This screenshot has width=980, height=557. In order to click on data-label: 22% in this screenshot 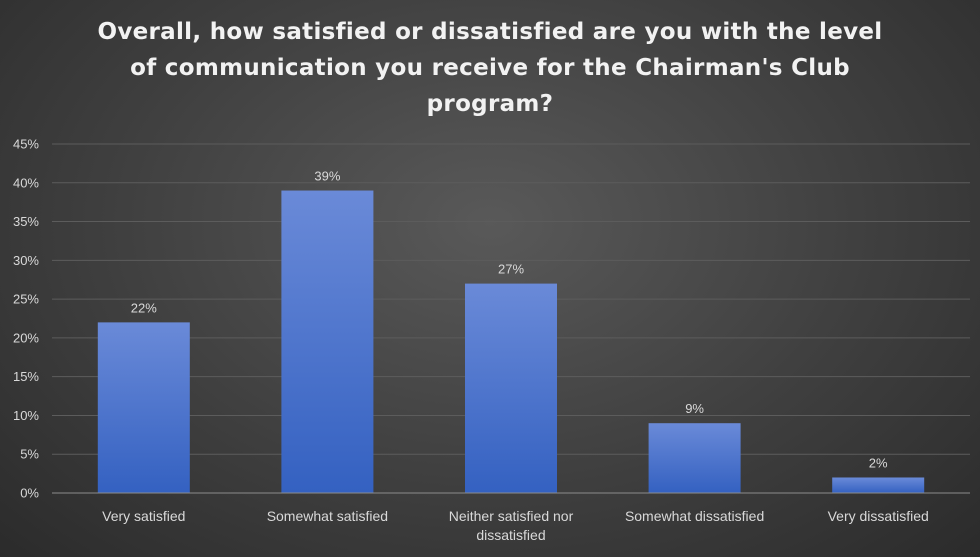, I will do `click(144, 307)`.